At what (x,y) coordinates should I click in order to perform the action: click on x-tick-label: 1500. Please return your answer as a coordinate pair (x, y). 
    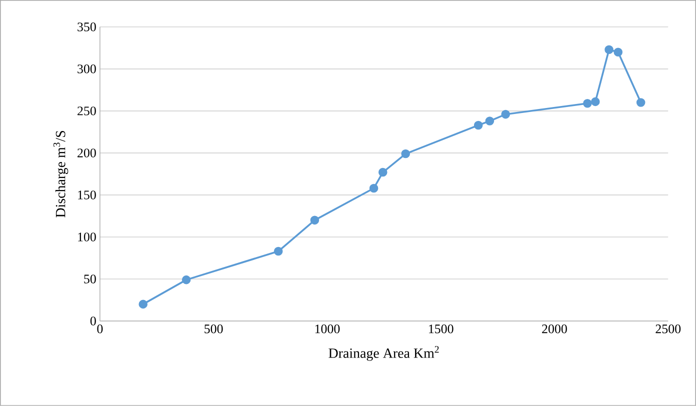
    Looking at the image, I should click on (441, 329).